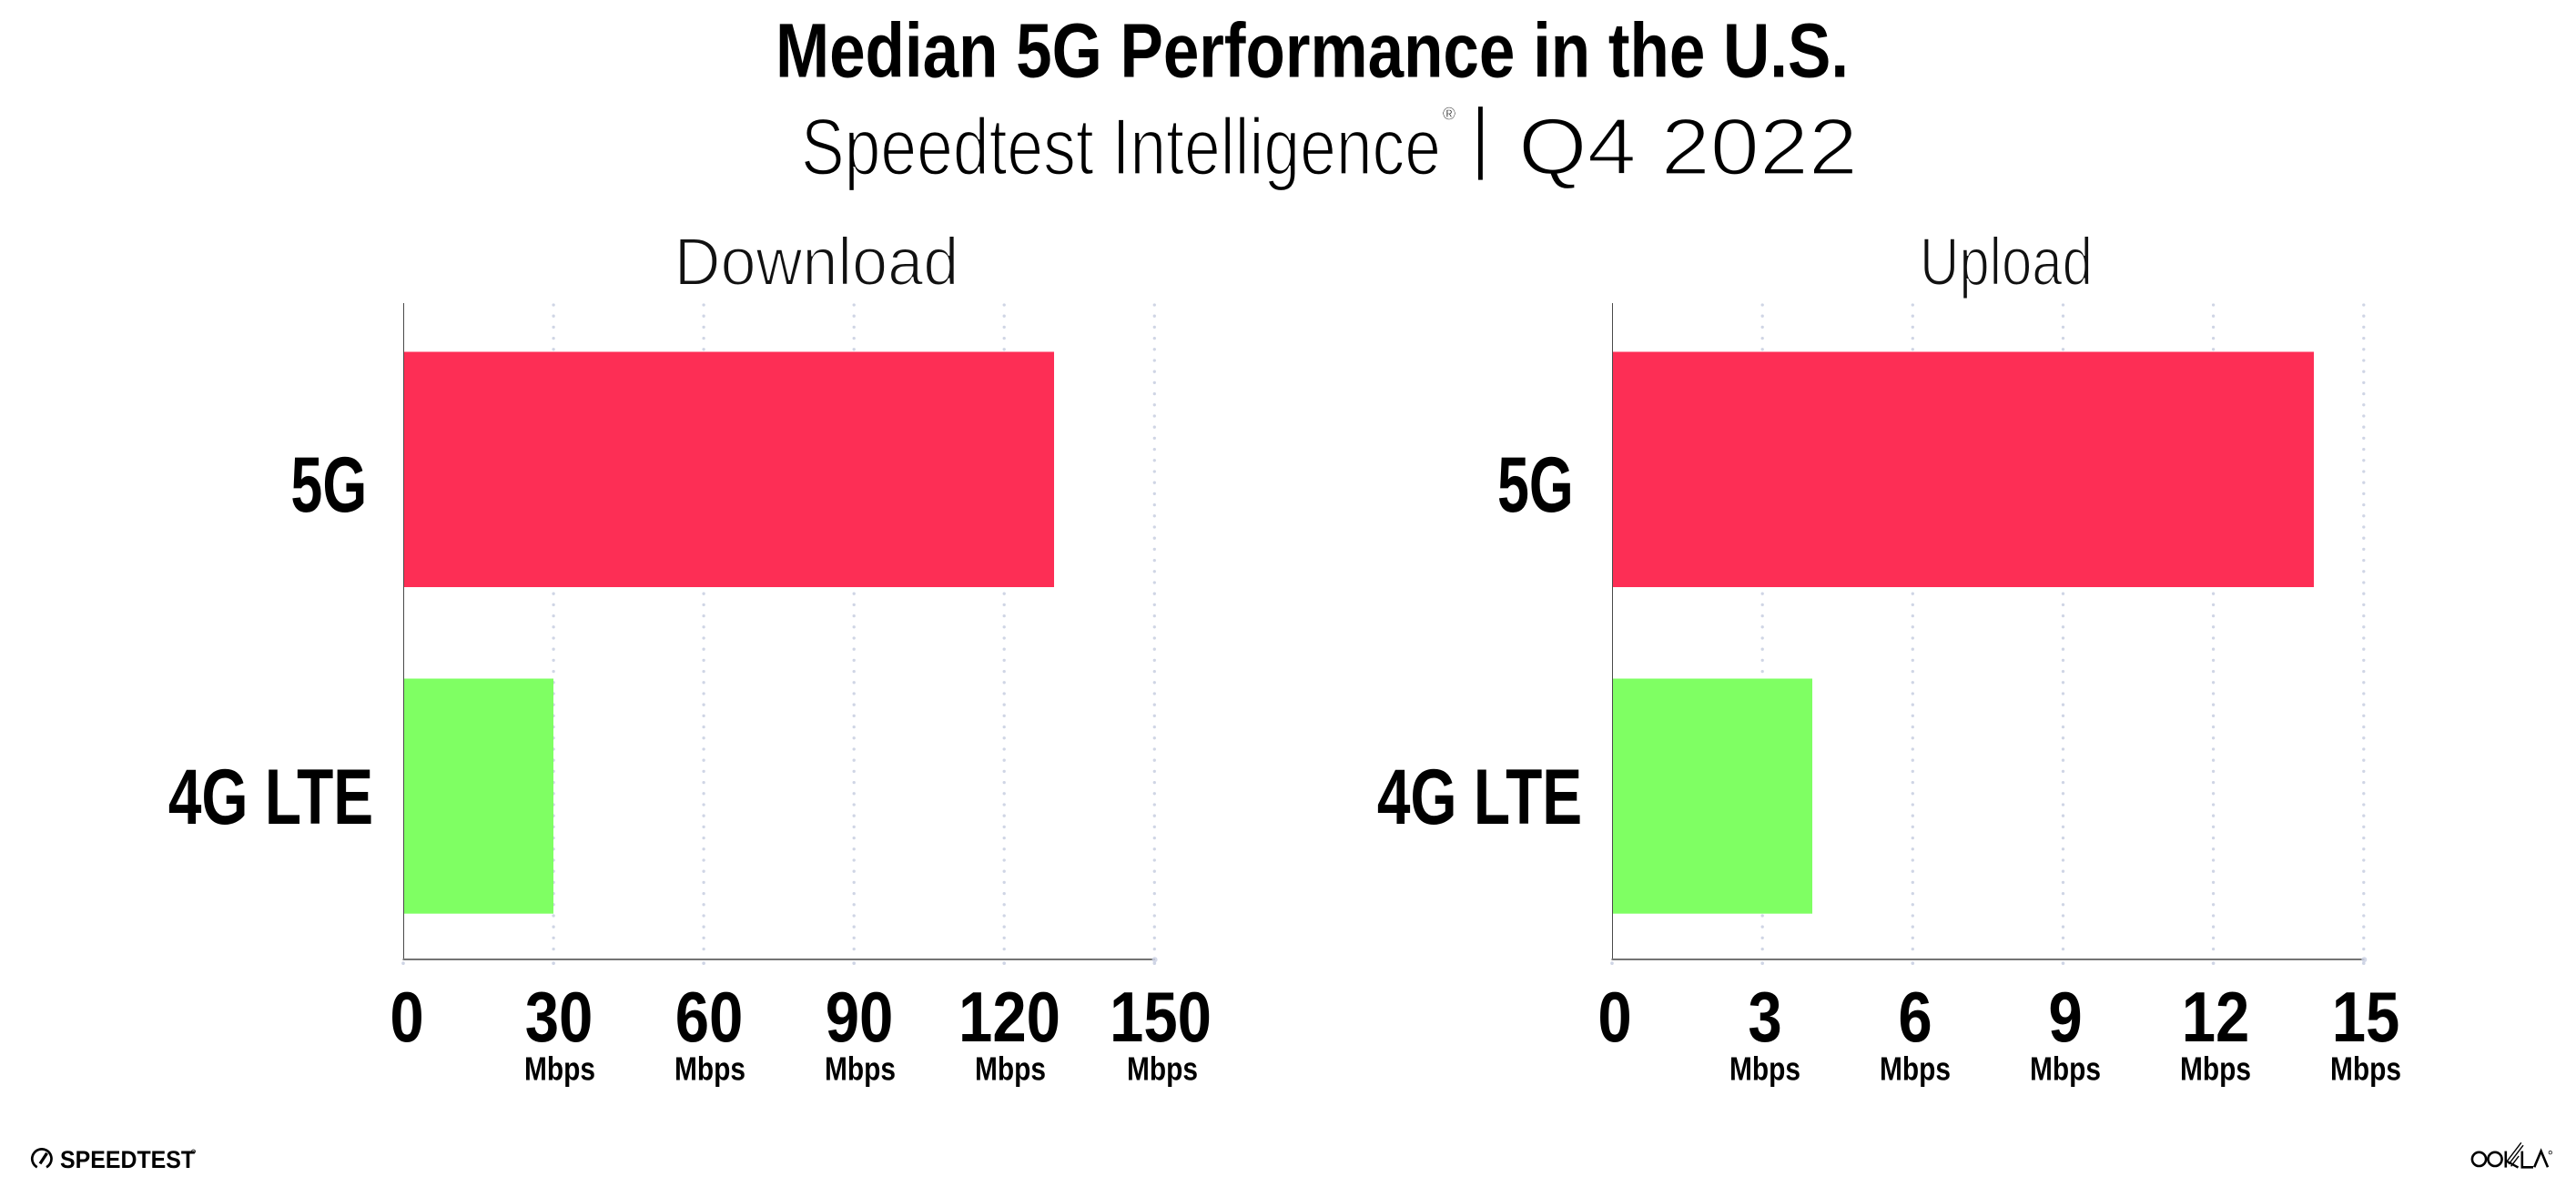  Describe the element at coordinates (2216, 1018) in the screenshot. I see `svg-text: 12` at that location.